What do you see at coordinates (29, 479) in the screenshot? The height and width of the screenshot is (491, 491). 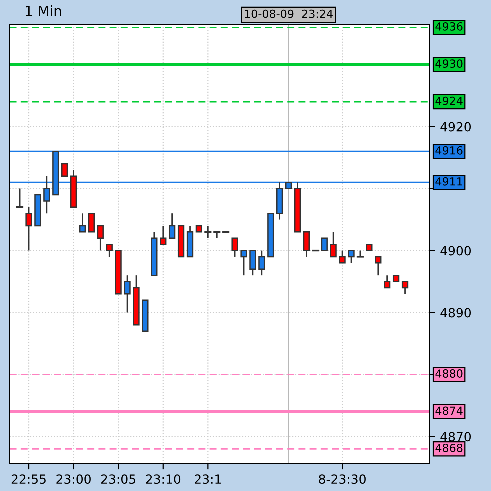 I see `x-tick-label: 22:55` at bounding box center [29, 479].